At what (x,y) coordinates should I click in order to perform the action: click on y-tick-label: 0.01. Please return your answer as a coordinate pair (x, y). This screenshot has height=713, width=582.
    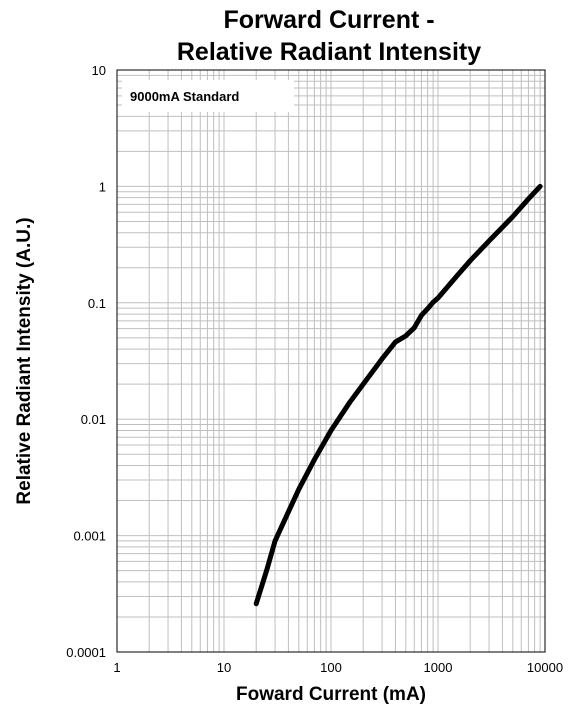
    Looking at the image, I should click on (93, 419).